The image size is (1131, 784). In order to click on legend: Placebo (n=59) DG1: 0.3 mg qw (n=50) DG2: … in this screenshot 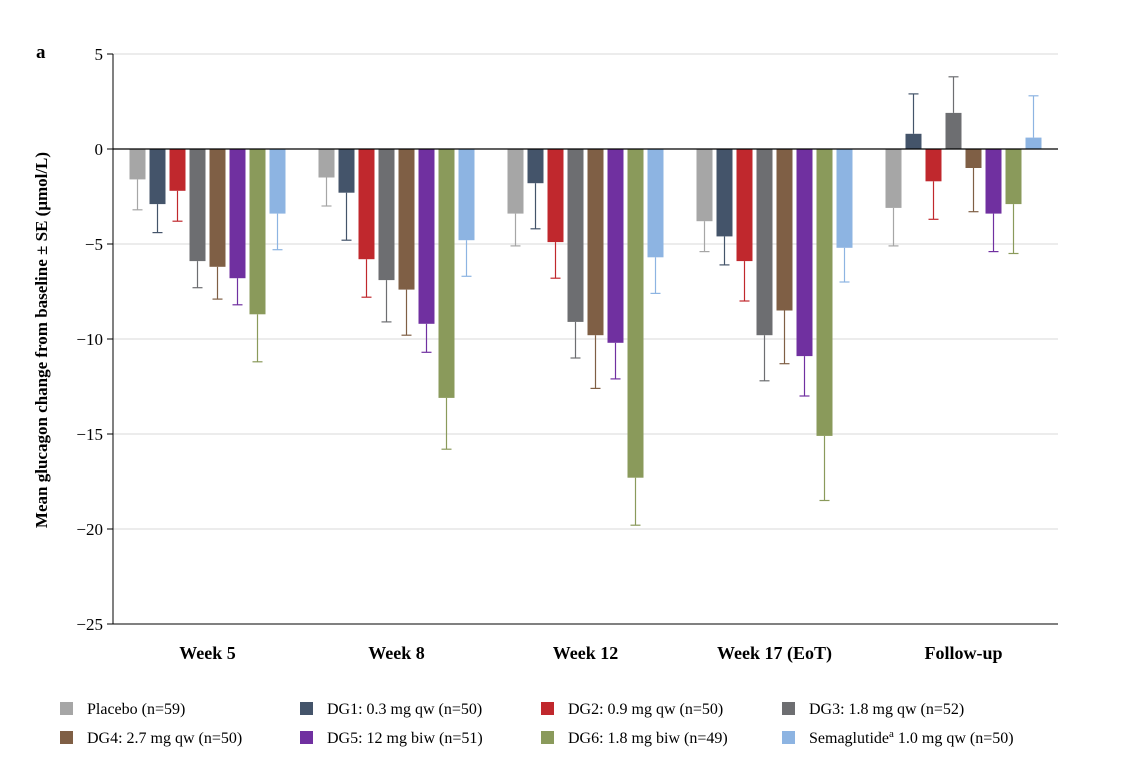, I will do `click(537, 724)`.